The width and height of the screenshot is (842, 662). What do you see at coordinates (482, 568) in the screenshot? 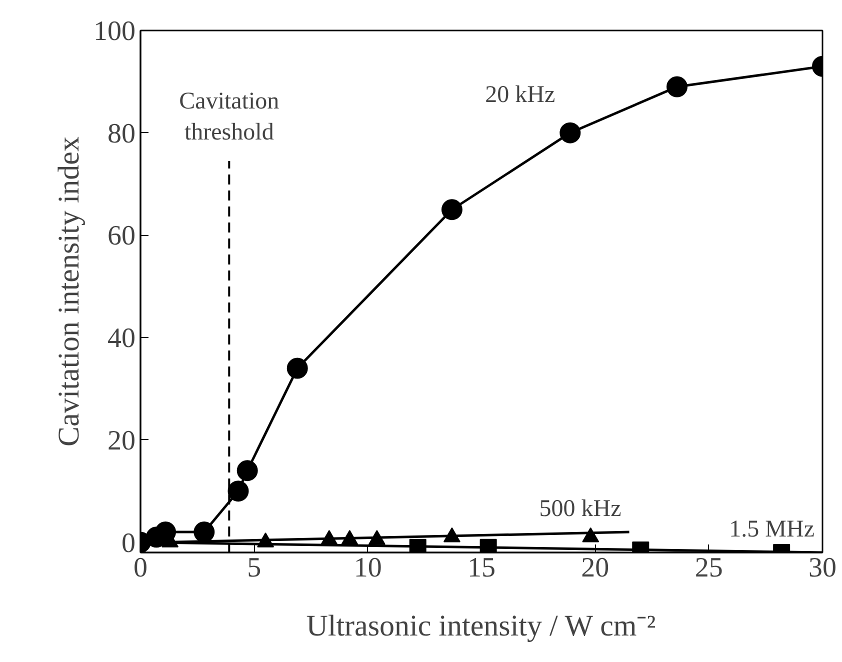
I see `x-tick-label: 15` at bounding box center [482, 568].